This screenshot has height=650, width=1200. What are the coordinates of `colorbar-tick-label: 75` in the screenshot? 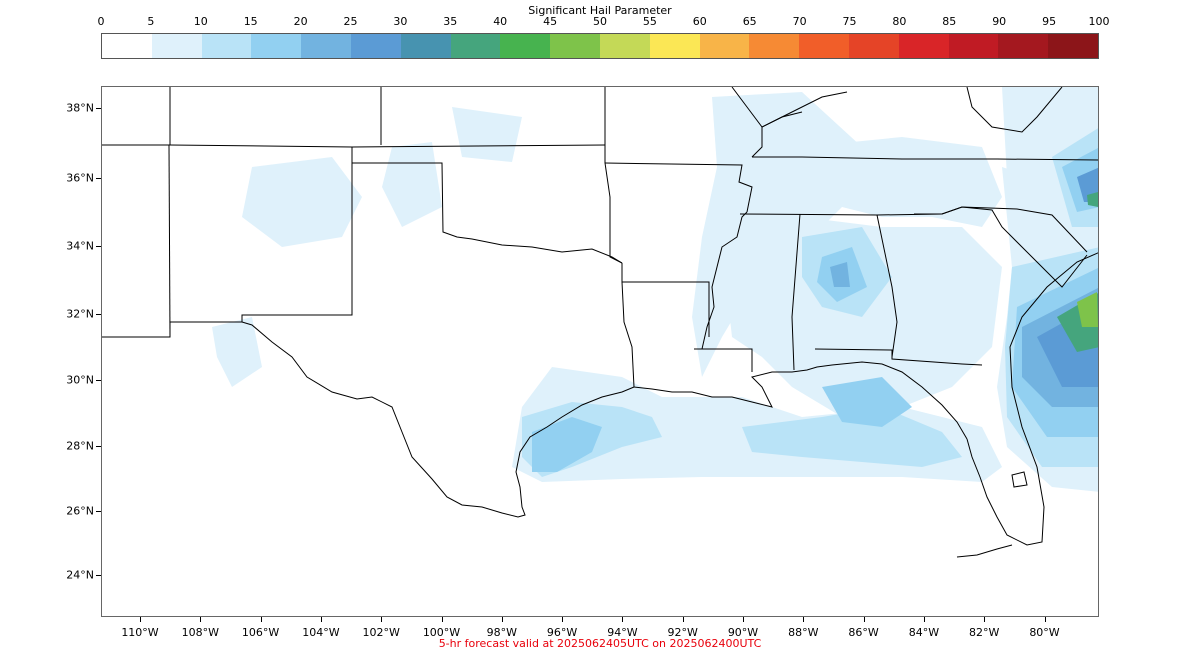 It's located at (849, 21).